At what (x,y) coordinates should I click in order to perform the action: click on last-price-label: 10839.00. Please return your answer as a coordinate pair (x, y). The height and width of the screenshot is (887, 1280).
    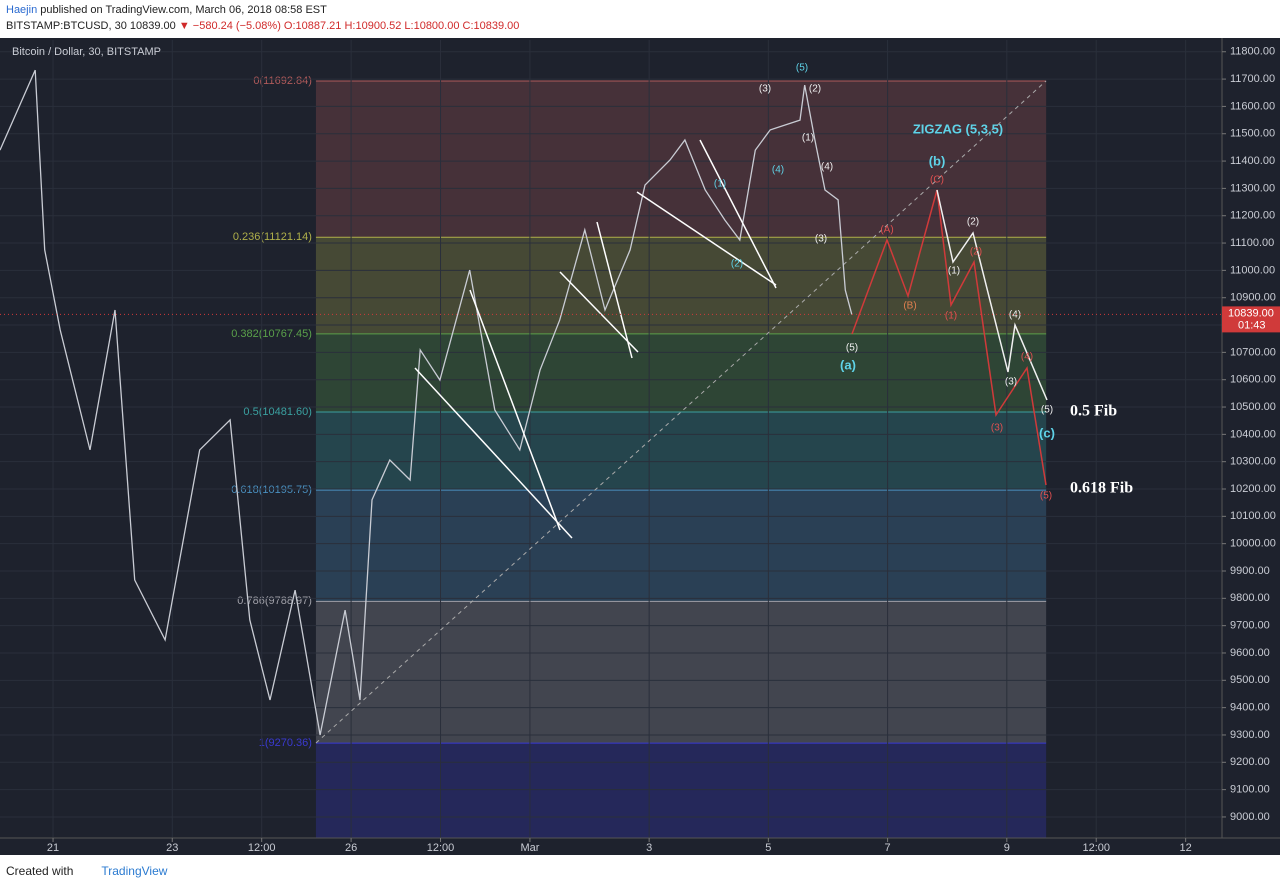
    Looking at the image, I should click on (1251, 313).